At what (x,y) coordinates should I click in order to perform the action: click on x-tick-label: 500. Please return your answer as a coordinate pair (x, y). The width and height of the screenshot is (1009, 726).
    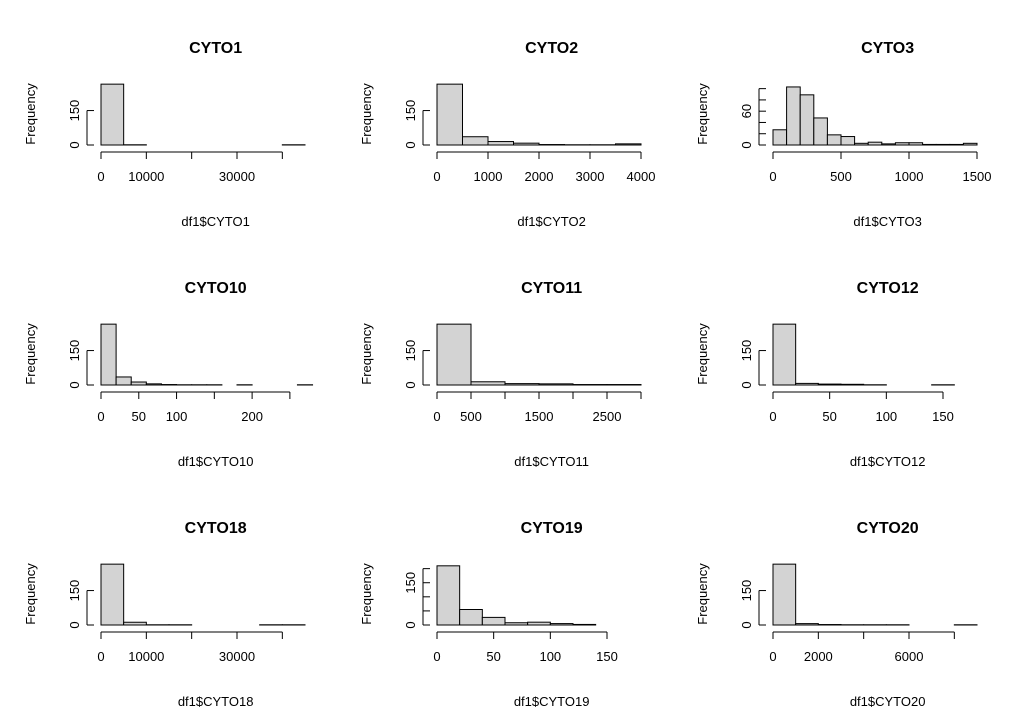
    Looking at the image, I should click on (841, 176).